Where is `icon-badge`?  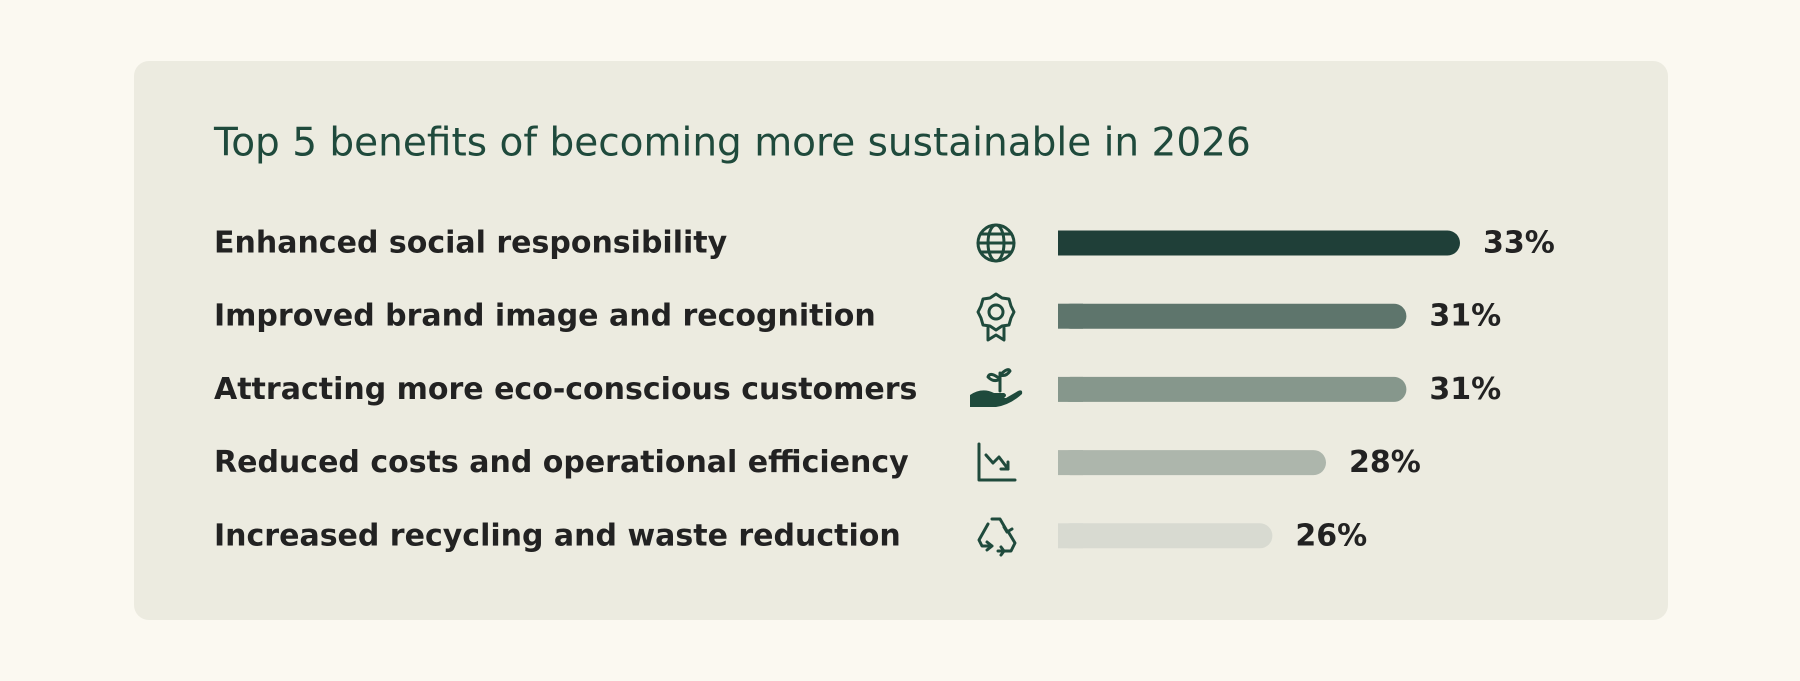 icon-badge is located at coordinates (996, 317).